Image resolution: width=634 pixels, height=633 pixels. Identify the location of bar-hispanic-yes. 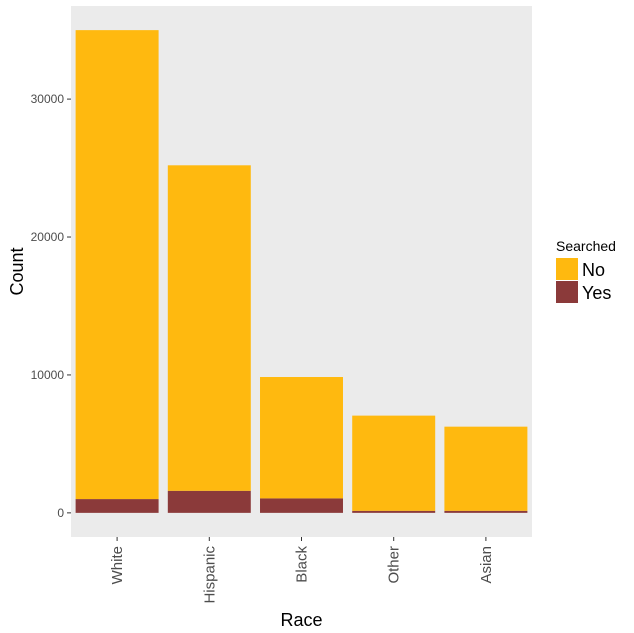
(209, 501).